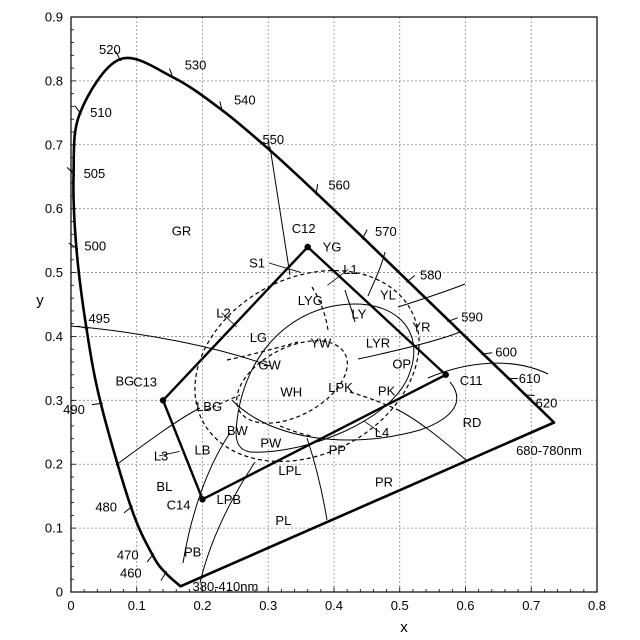 Image resolution: width=640 pixels, height=640 pixels. What do you see at coordinates (547, 403) in the screenshot?
I see `wavelength-label: 620` at bounding box center [547, 403].